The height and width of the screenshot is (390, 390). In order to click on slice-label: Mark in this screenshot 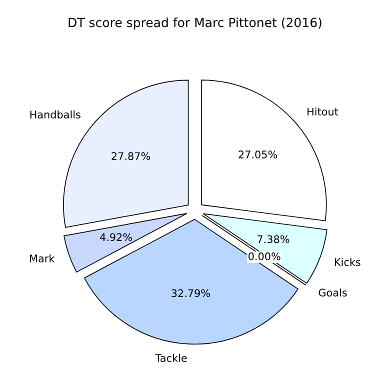, I will do `click(42, 258)`.